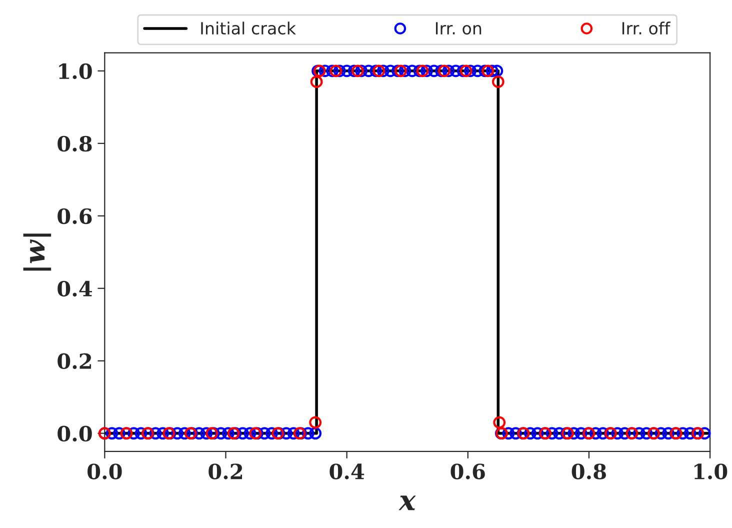  I want to click on y-axis-title: |w|, so click(37, 252).